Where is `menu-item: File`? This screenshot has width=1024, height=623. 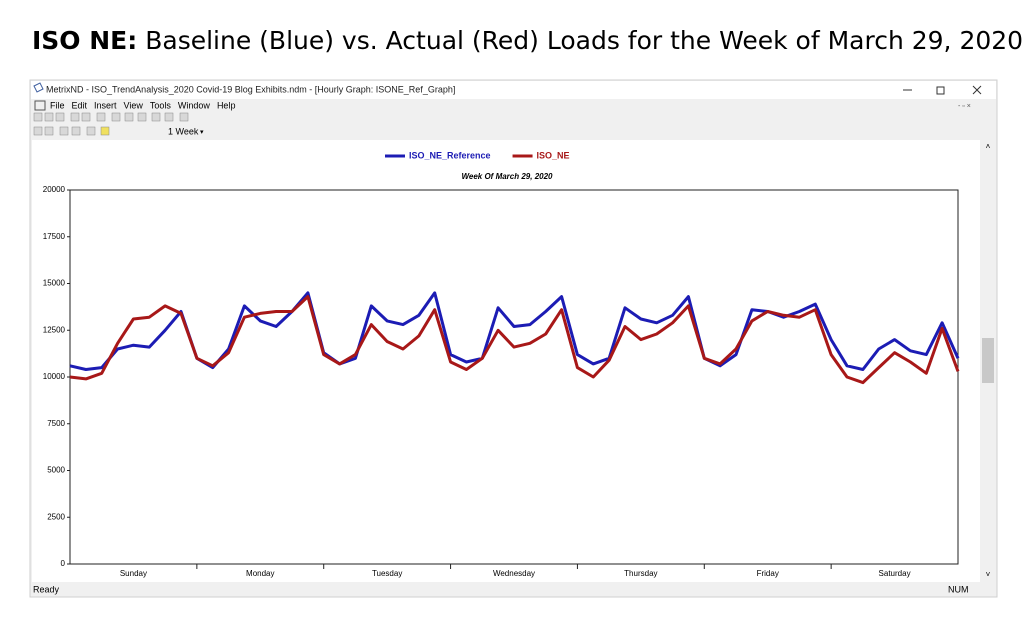
menu-item: File is located at coordinates (57, 105).